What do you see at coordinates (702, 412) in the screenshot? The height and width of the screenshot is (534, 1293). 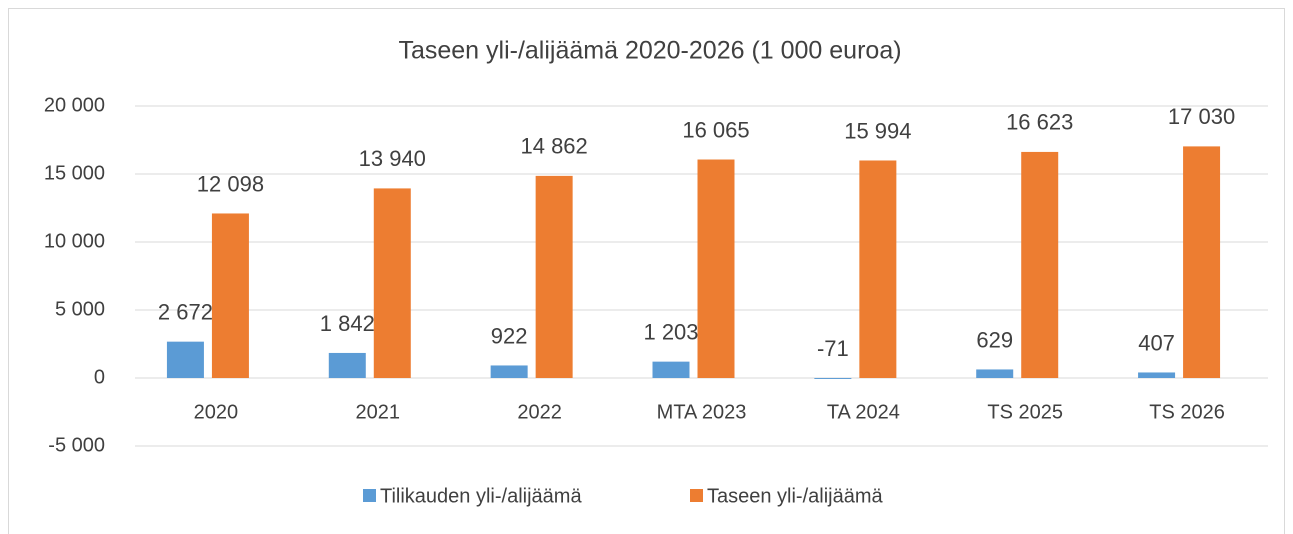 I see `x-tick-label: MTA 2023` at bounding box center [702, 412].